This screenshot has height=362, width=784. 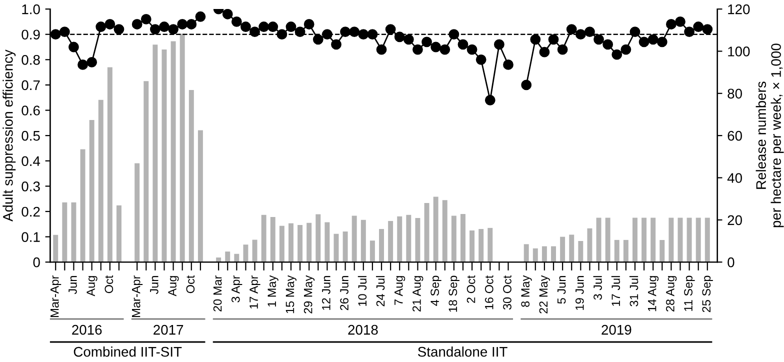 I want to click on y-tick-label: 0.3, so click(x=31, y=187).